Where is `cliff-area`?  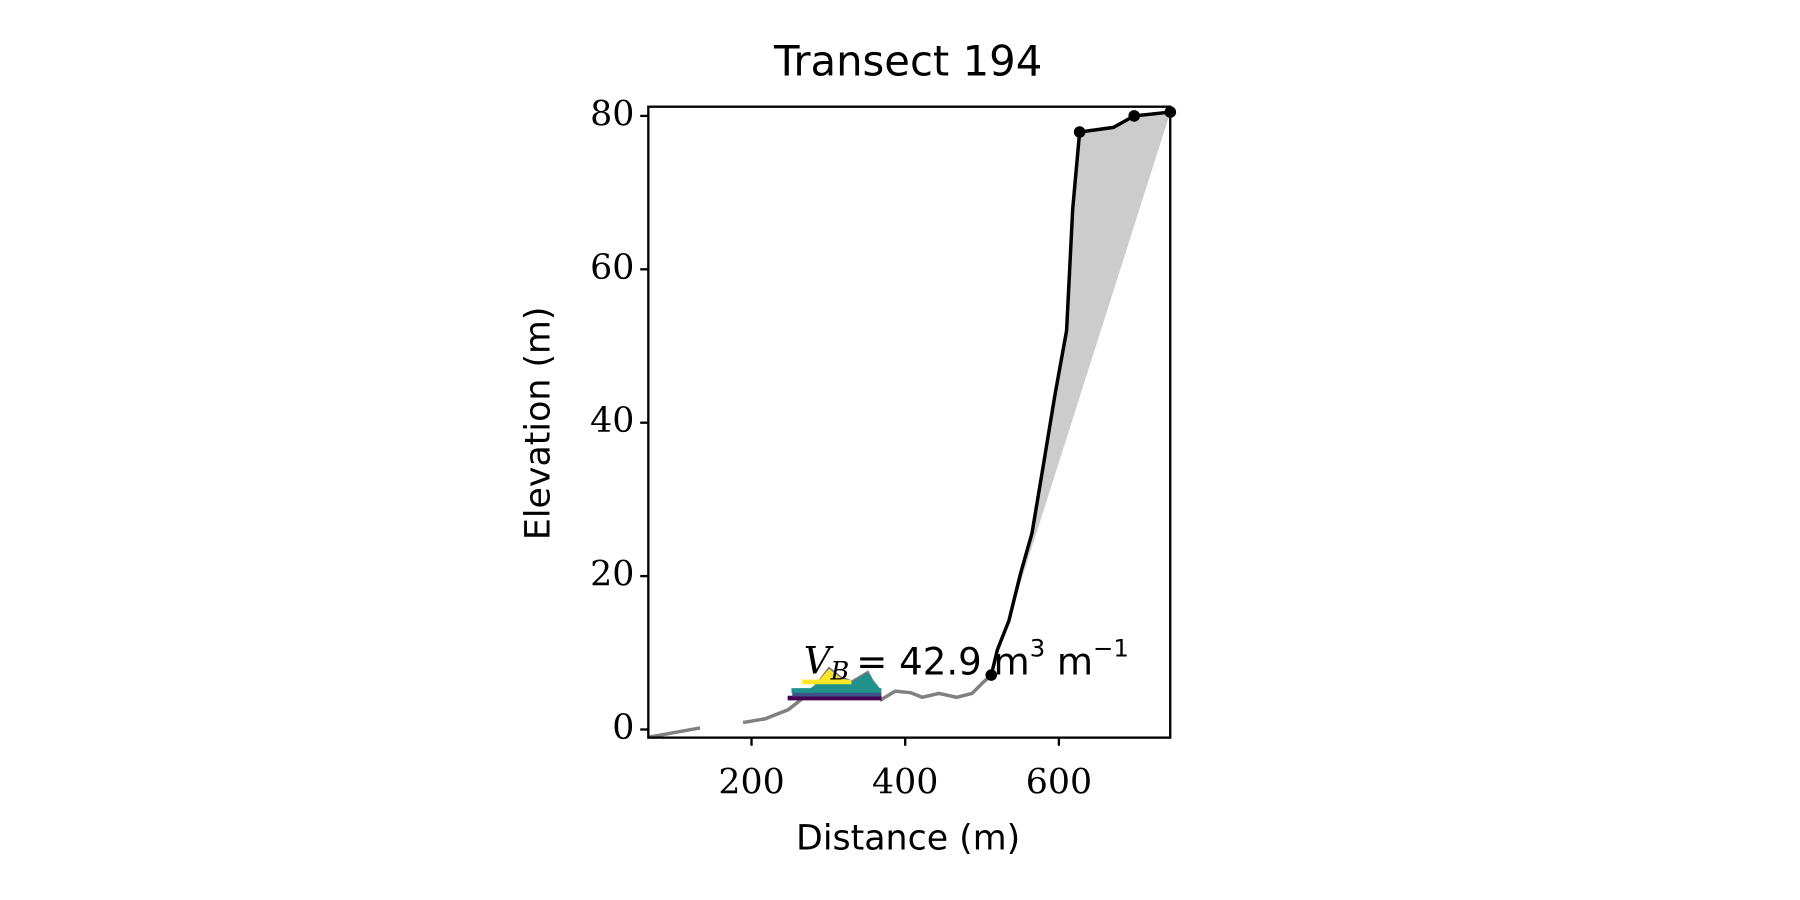
cliff-area is located at coordinates (1081, 394).